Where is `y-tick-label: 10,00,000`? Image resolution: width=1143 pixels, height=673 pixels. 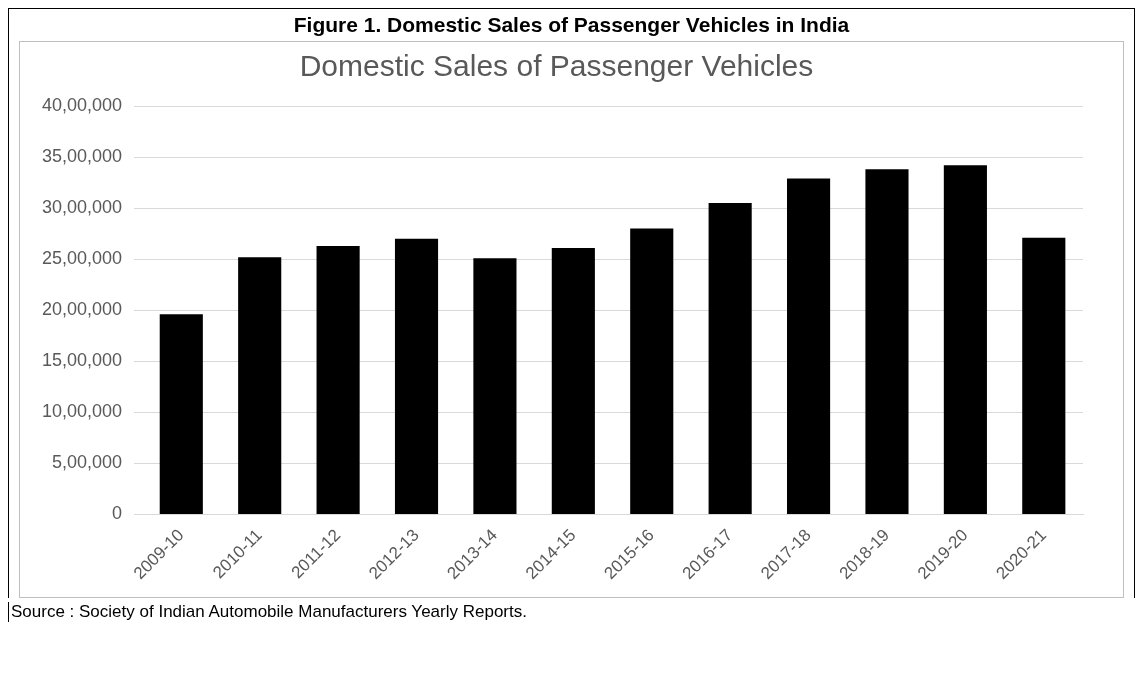
y-tick-label: 10,00,000 is located at coordinates (82, 411).